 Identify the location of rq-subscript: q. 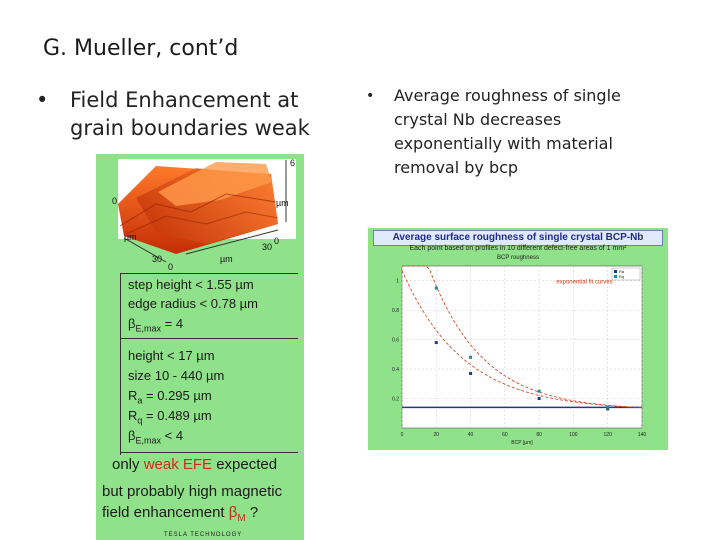
(140, 420).